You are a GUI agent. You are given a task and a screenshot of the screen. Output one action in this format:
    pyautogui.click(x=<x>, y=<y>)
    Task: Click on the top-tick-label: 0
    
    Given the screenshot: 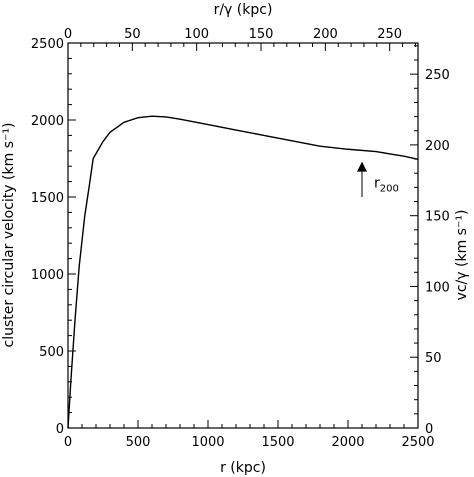 What is the action you would take?
    pyautogui.click(x=68, y=34)
    